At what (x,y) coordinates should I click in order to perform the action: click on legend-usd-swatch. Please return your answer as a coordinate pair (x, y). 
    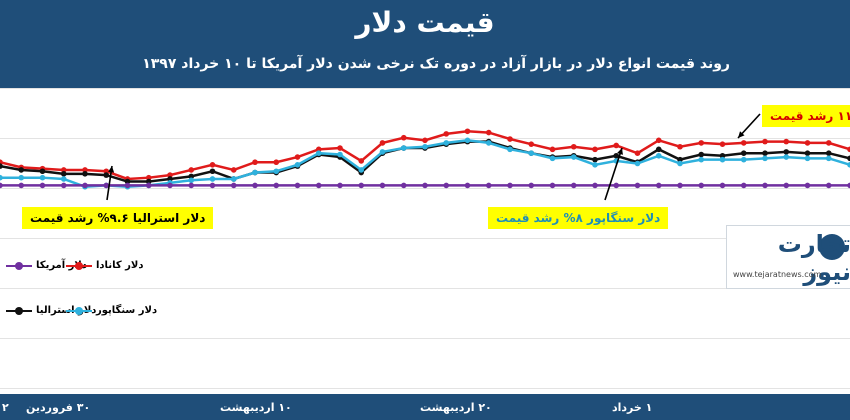
    Looking at the image, I should click on (19, 266).